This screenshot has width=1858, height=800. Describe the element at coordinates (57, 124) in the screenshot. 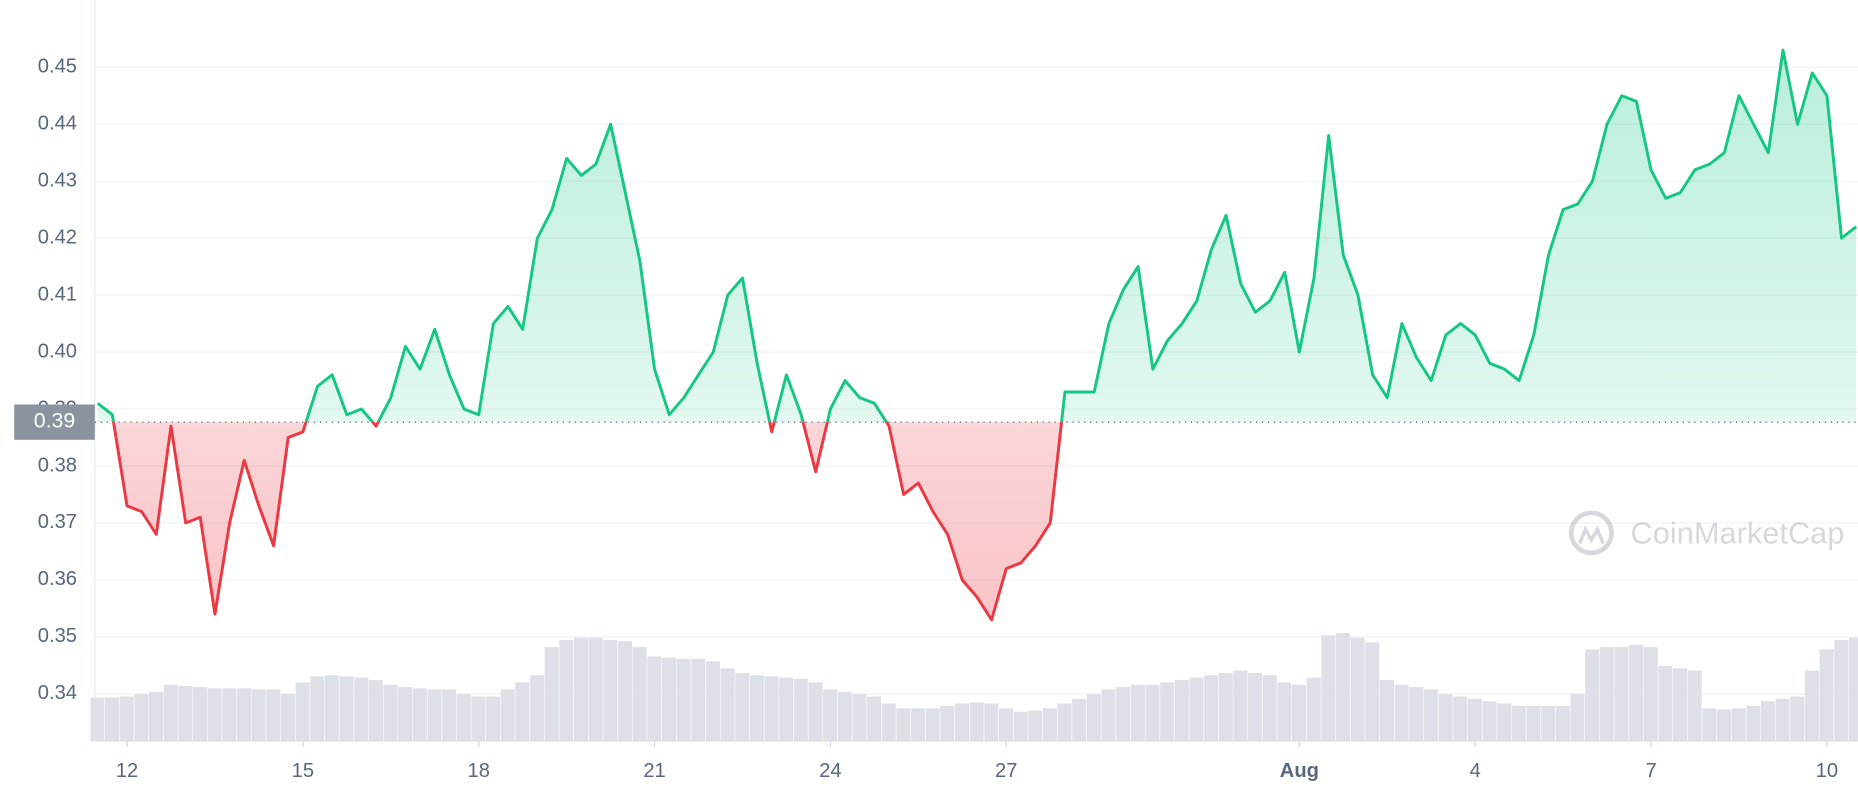

I see `y-tick-label: 0.44` at that location.